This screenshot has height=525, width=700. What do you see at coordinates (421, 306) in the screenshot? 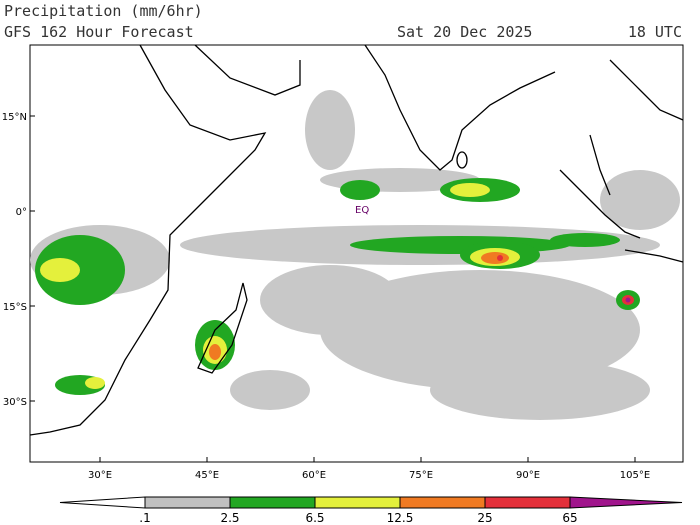
I see `precip-intense` at bounding box center [421, 306].